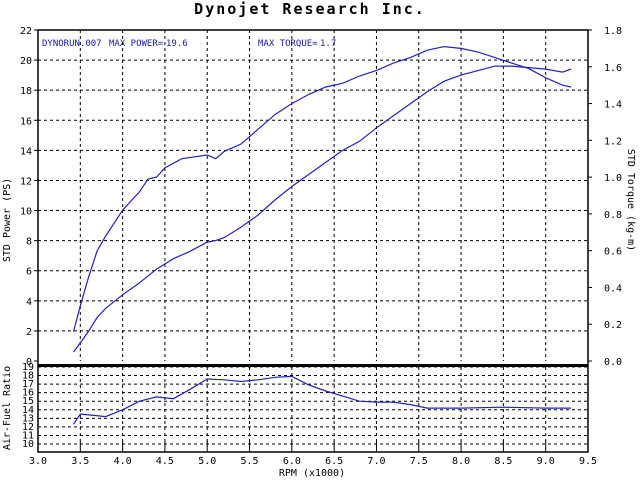  What do you see at coordinates (26, 31) in the screenshot?
I see `power-tick-label: 22` at bounding box center [26, 31].